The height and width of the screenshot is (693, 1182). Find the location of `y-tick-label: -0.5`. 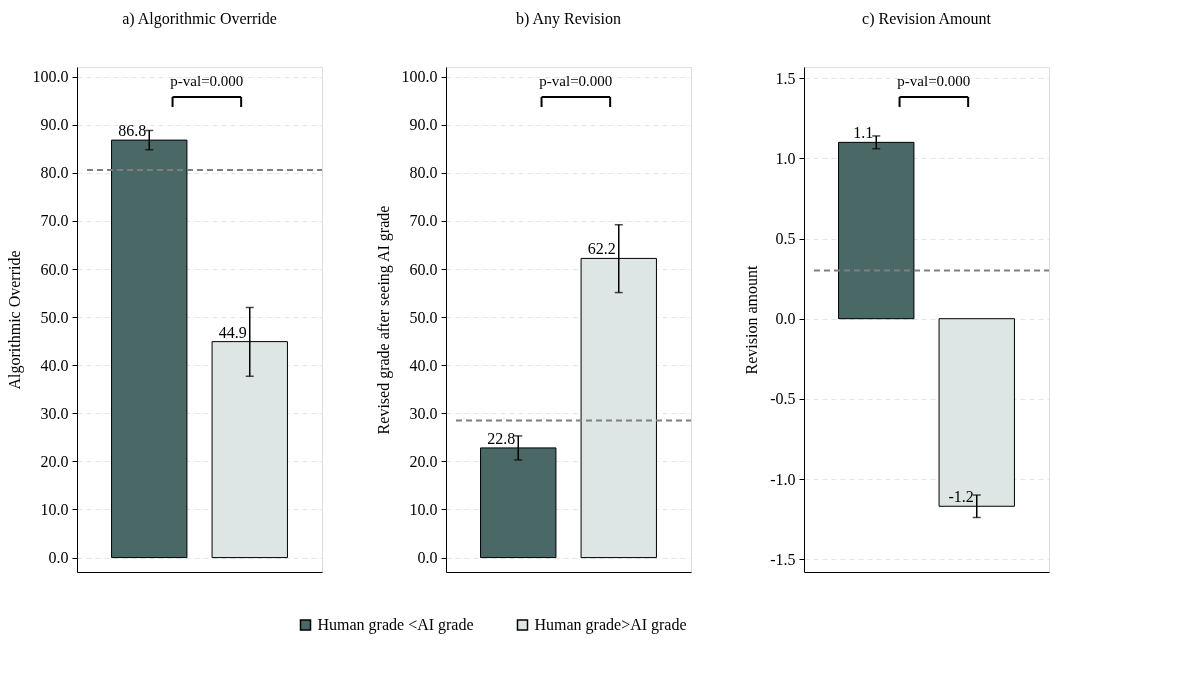

y-tick-label: -0.5 is located at coordinates (783, 399).